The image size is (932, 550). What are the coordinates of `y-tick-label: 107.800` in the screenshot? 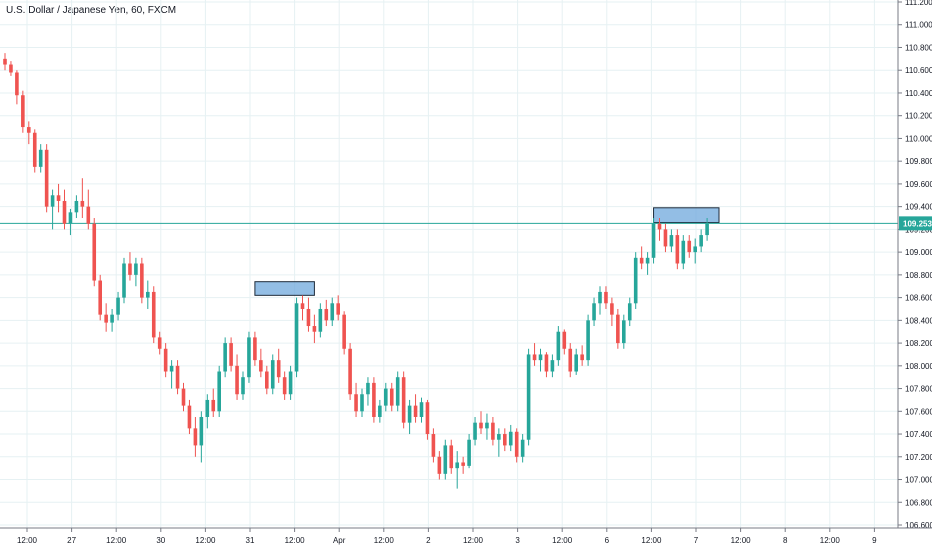 It's located at (918, 389).